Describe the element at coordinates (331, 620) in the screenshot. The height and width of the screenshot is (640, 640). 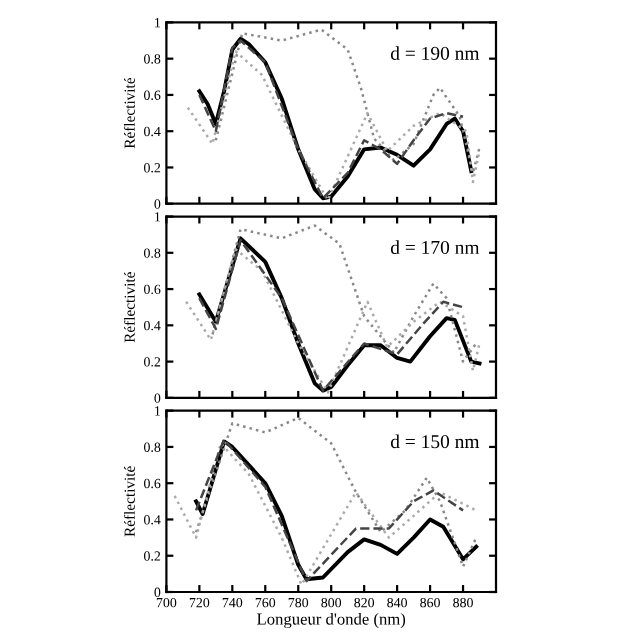
I see `x-axis-title: Longueur d'onde (nm)` at that location.